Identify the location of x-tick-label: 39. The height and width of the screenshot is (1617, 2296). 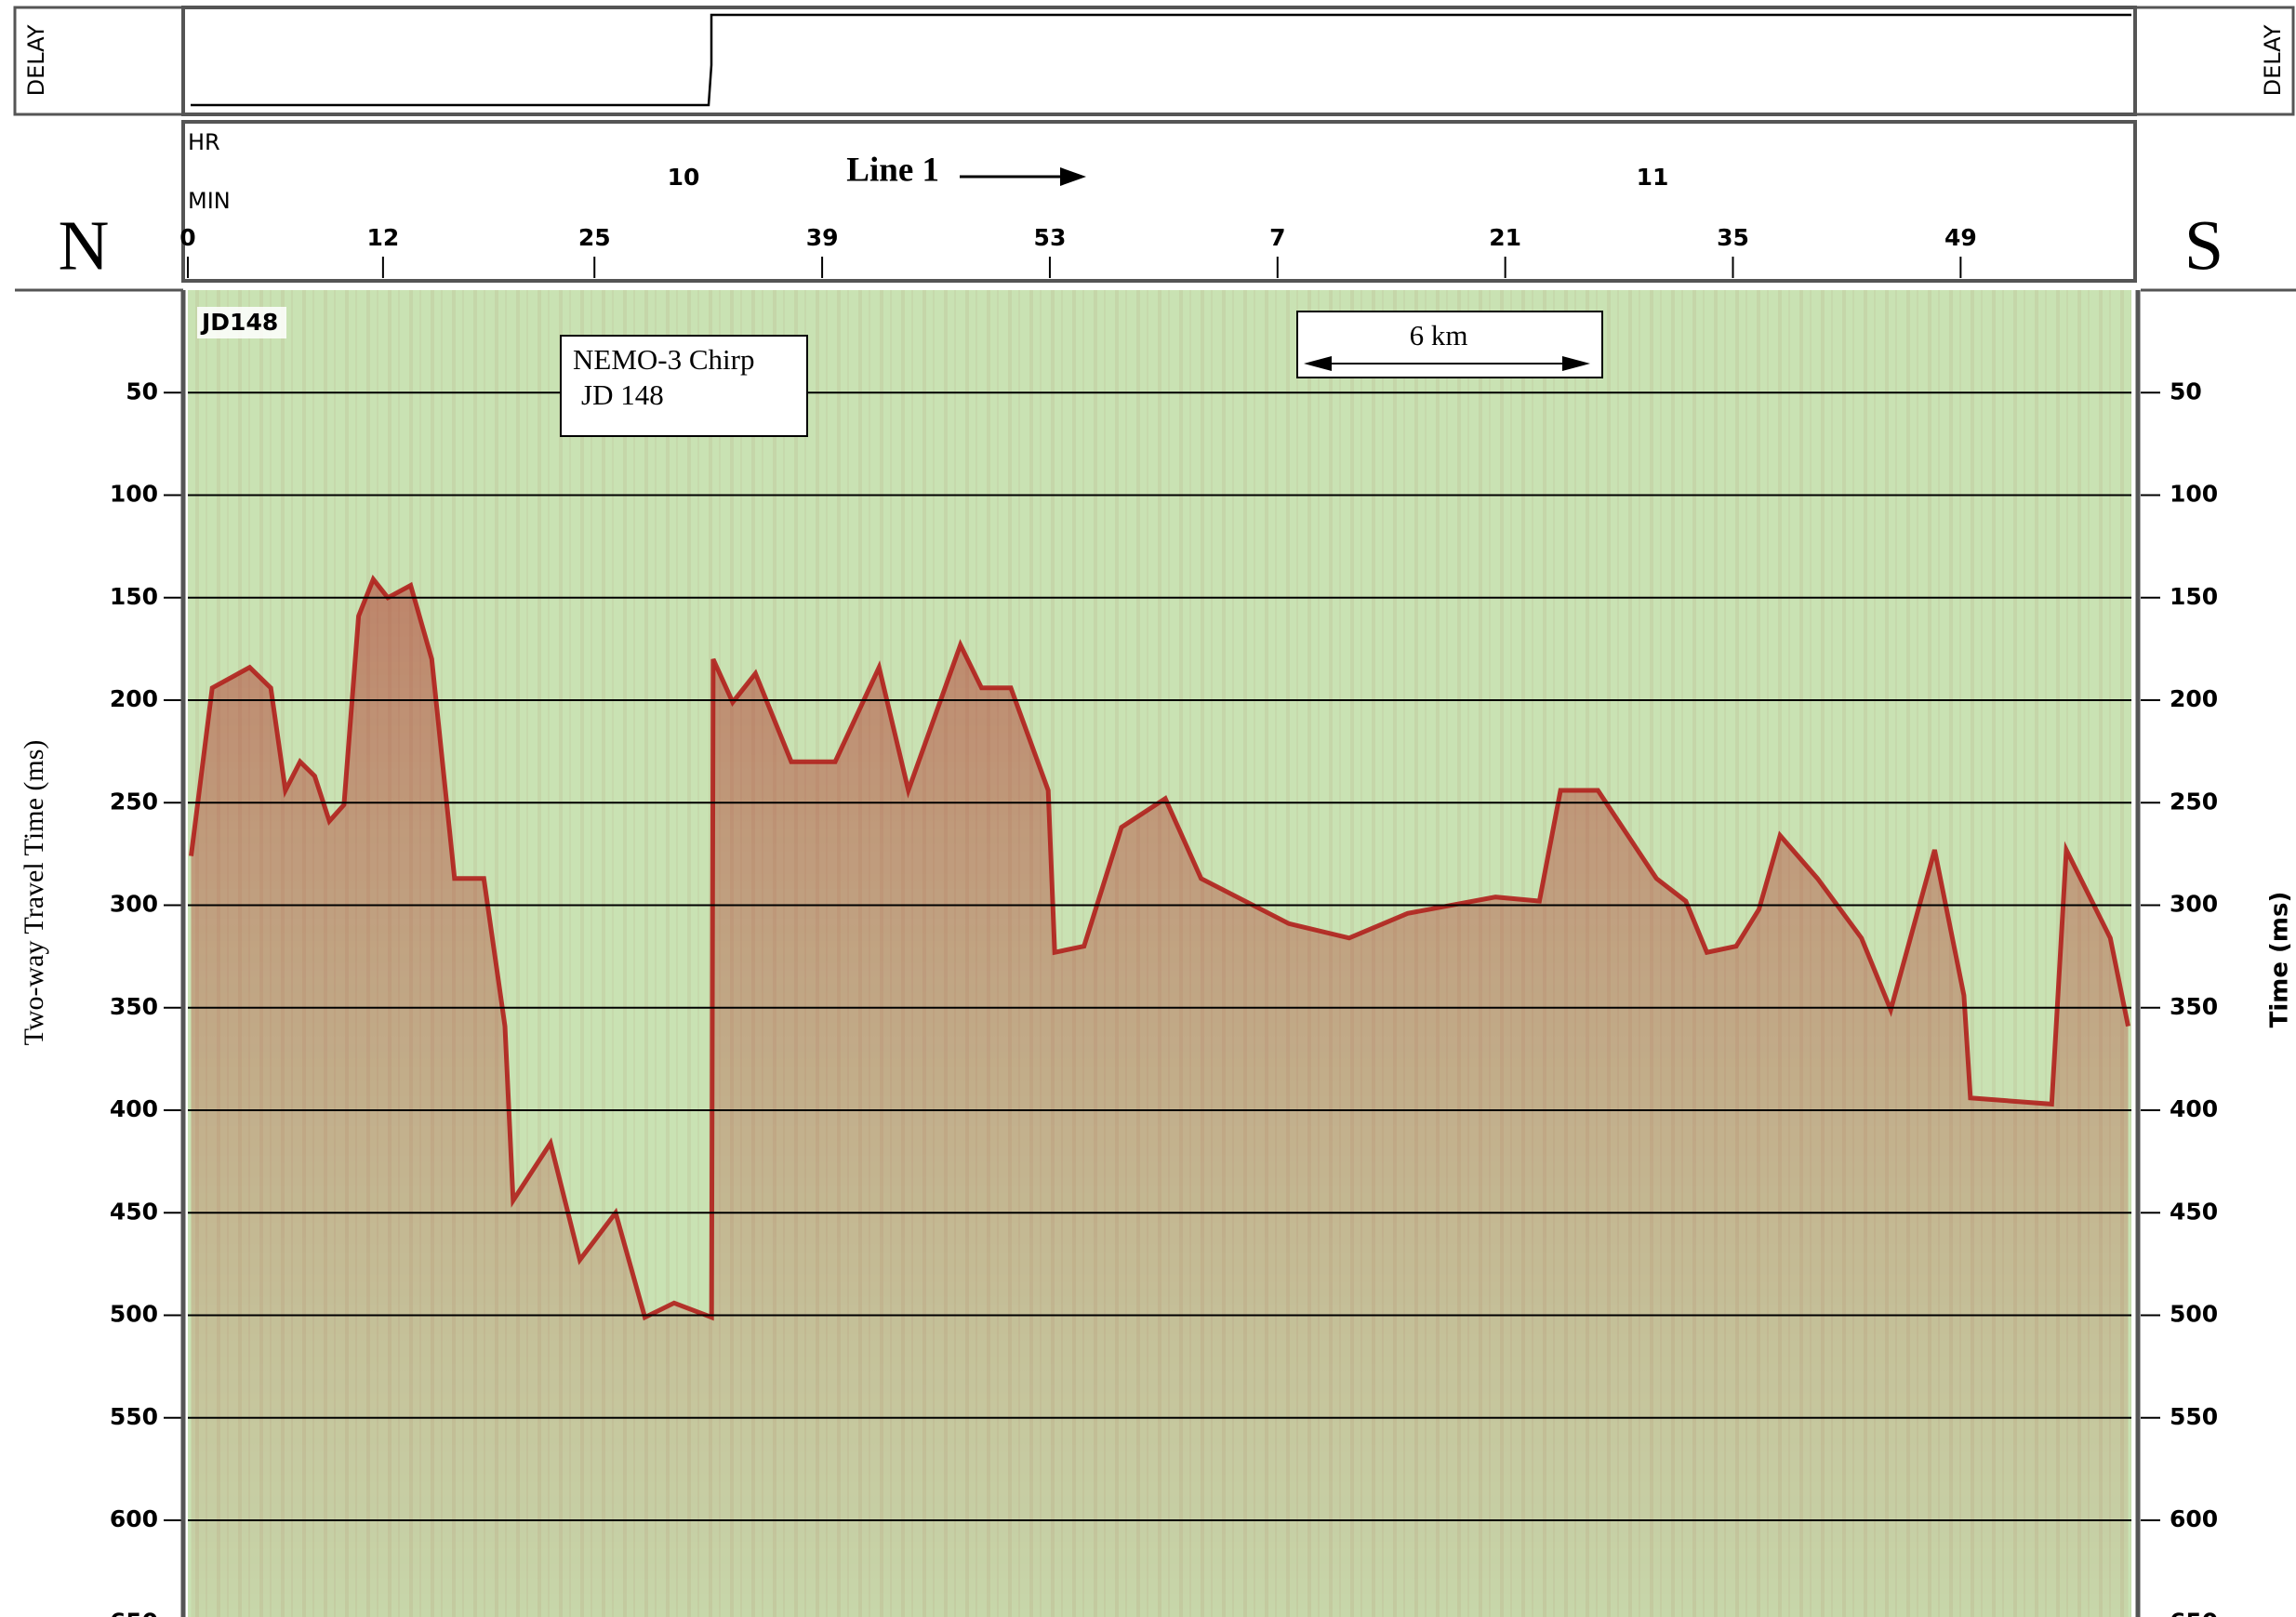
(822, 237).